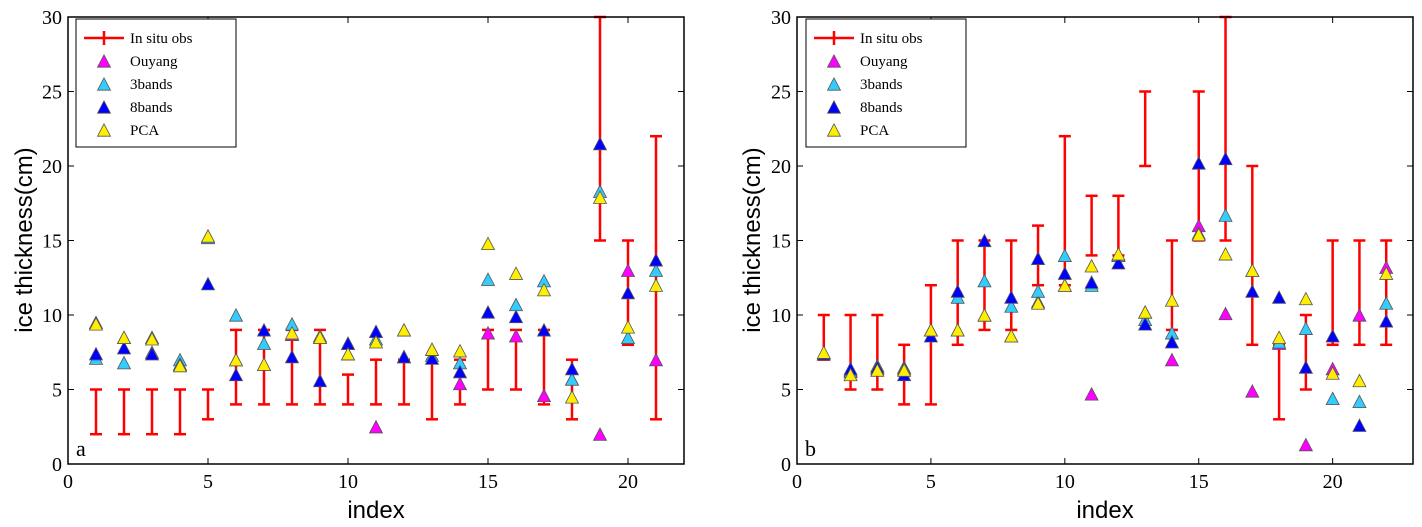 The width and height of the screenshot is (1422, 527). I want to click on y-axis-label-b: ice thickness(cm), so click(752, 239).